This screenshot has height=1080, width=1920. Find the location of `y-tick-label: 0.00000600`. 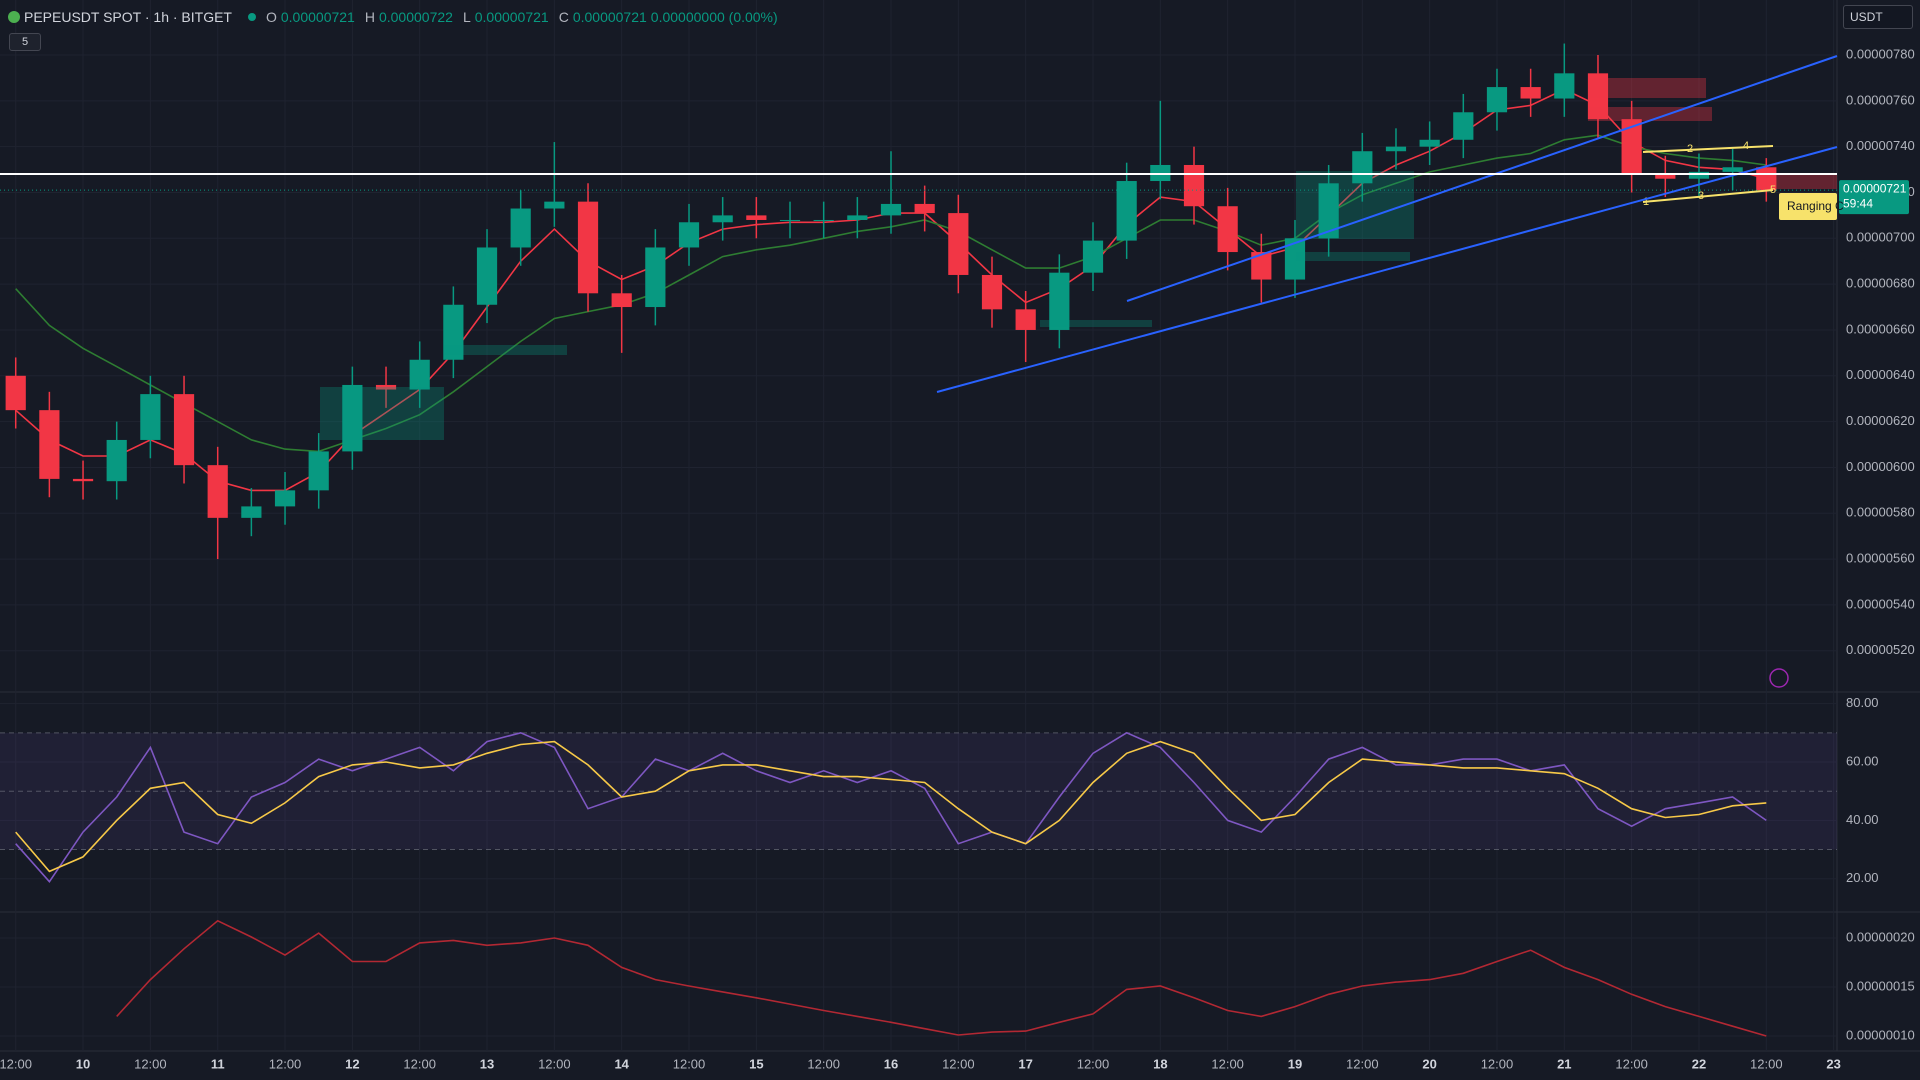

y-tick-label: 0.00000600 is located at coordinates (1880, 466).